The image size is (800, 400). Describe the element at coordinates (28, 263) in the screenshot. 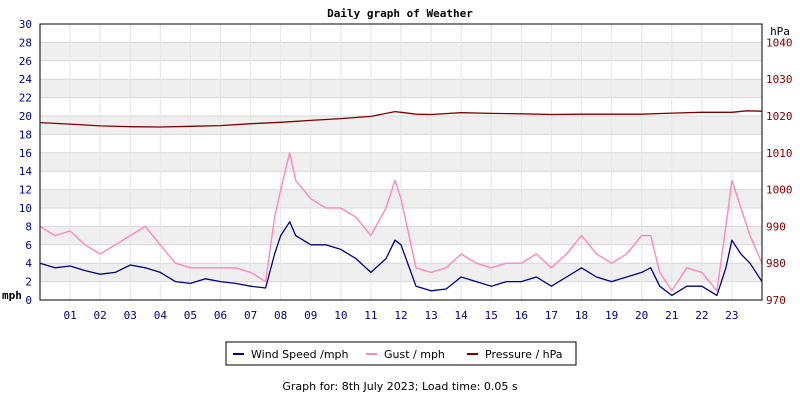

I see `left-tick-label: 4` at that location.